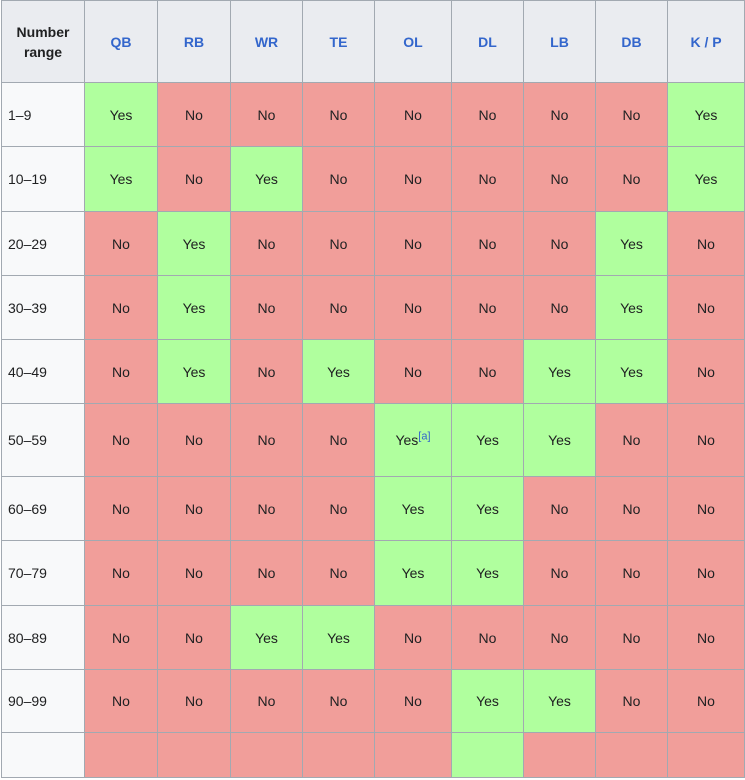 This screenshot has width=745, height=780. I want to click on footnote-link: [a], so click(424, 436).